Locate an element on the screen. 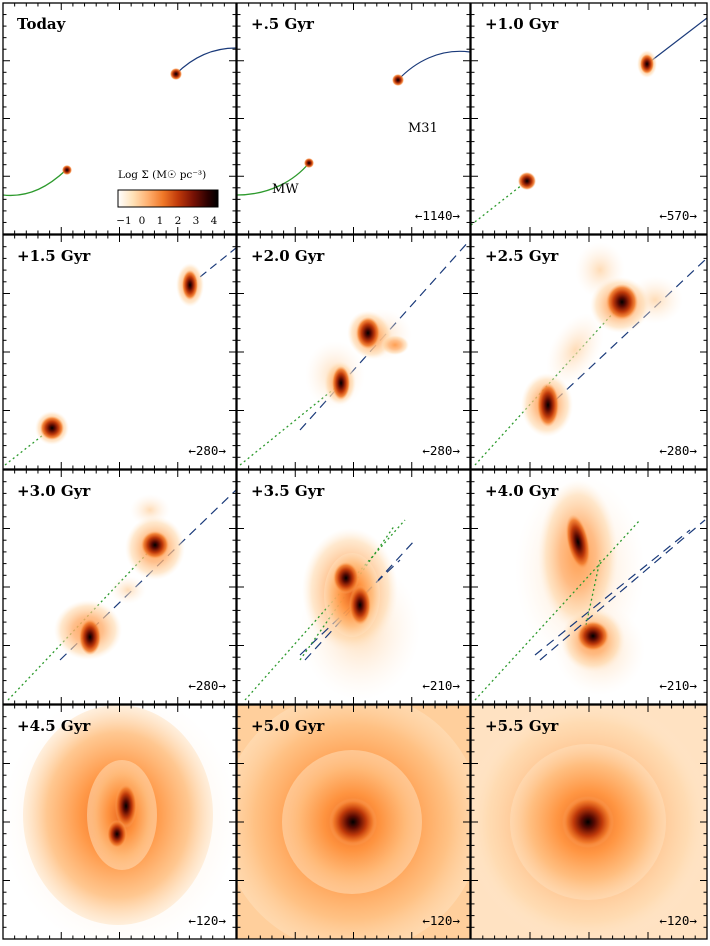 This screenshot has height=946, width=710. colorbar is located at coordinates (168, 198).